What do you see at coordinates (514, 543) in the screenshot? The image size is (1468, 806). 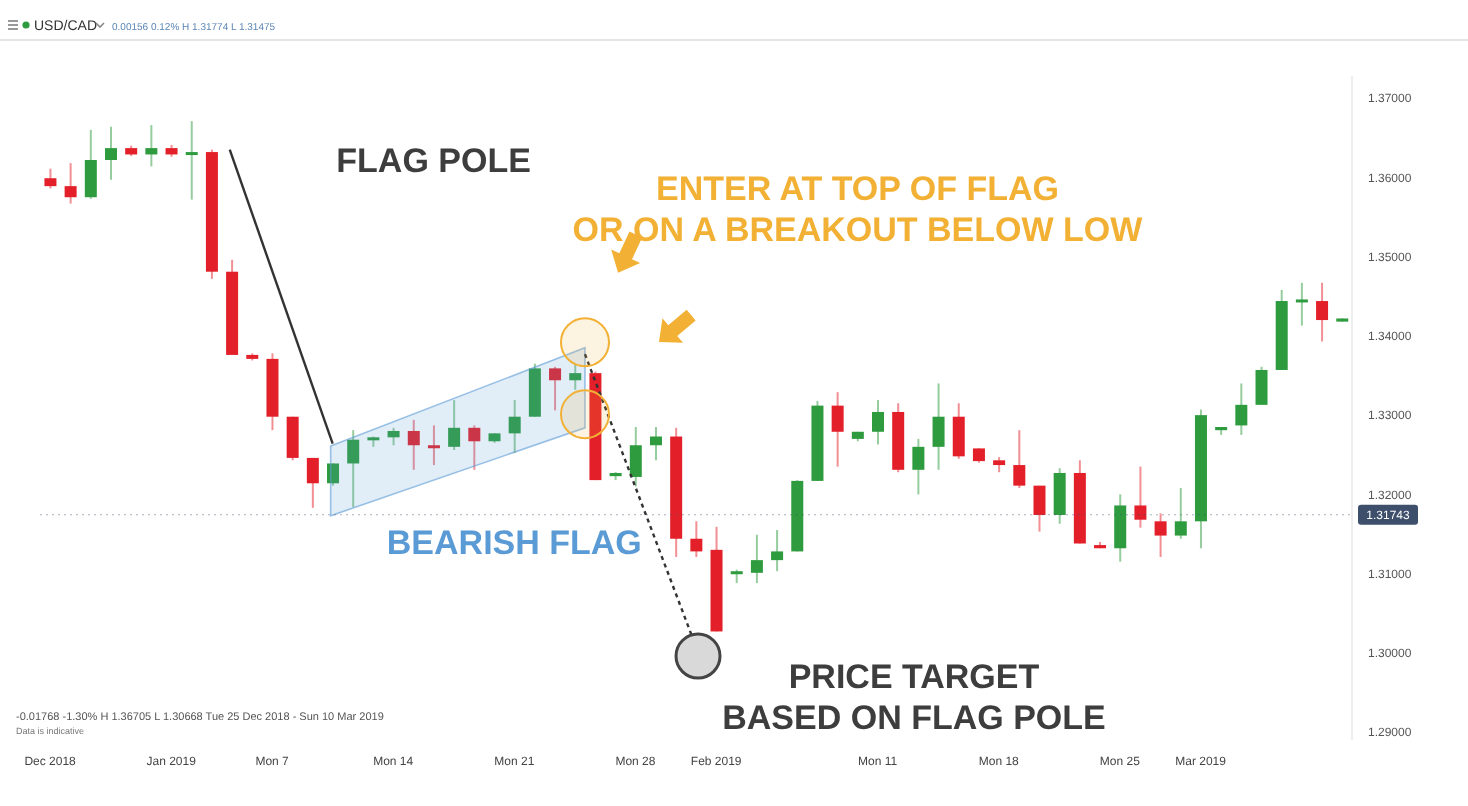 I see `annotation: BEARISH FLAG` at bounding box center [514, 543].